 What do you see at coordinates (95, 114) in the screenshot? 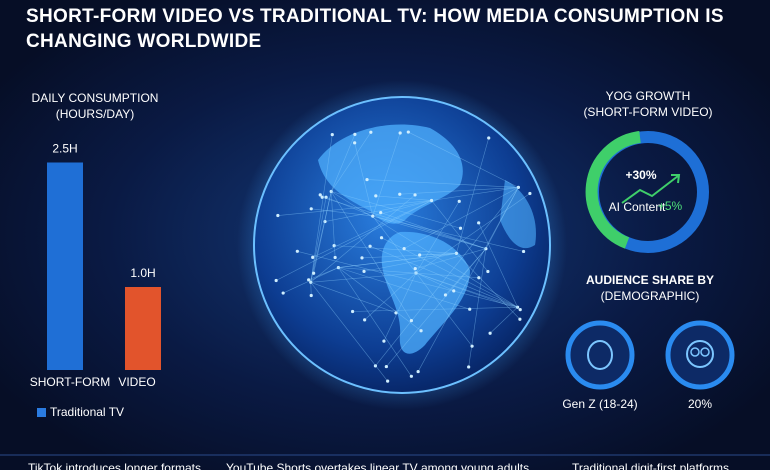
I see `chart-subtitle: (HOURS/DAY)` at bounding box center [95, 114].